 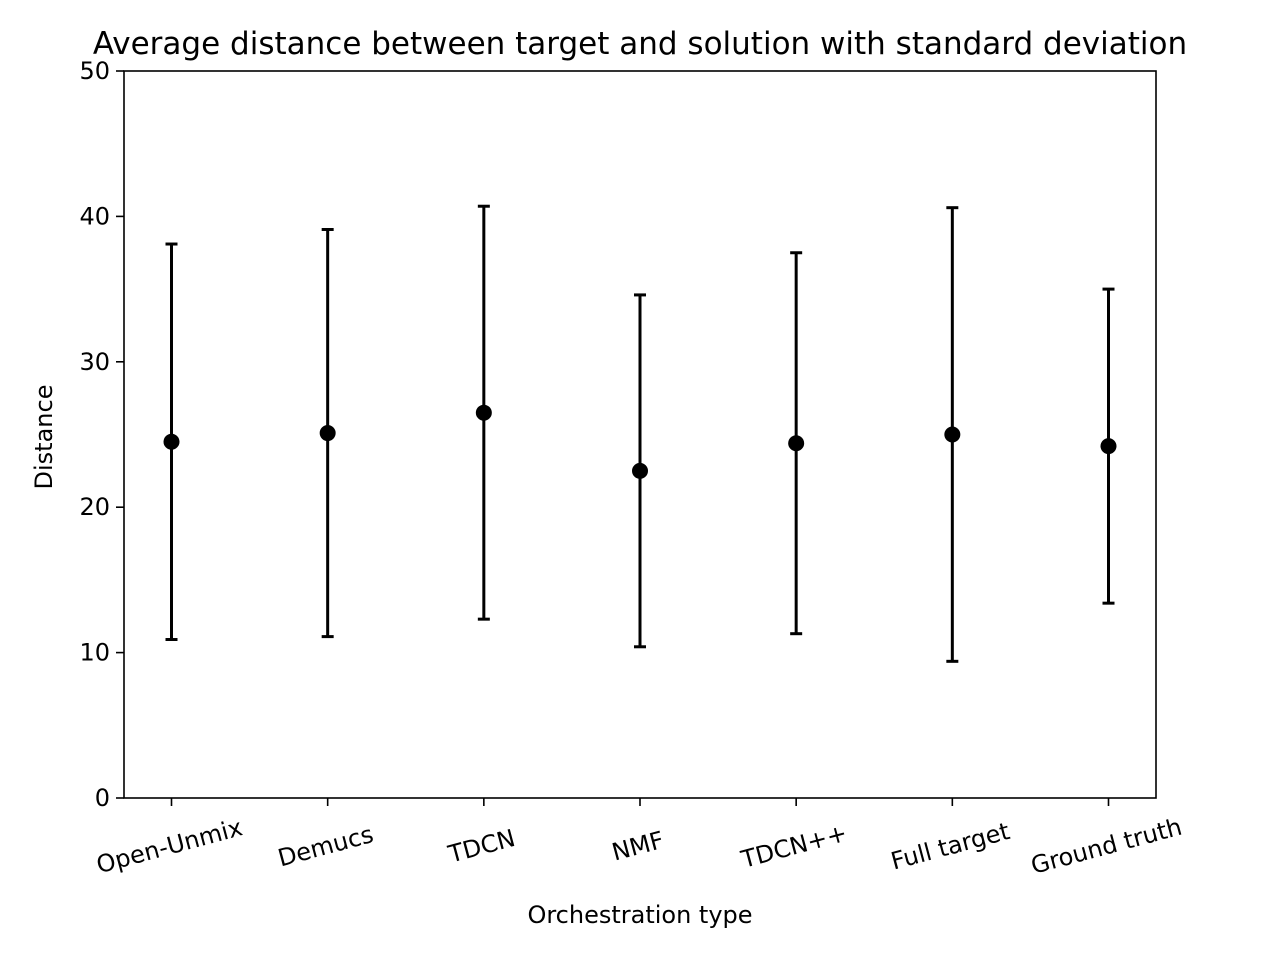 I want to click on y-axis: 0 10 20 30 40 50, so click(x=101, y=434).